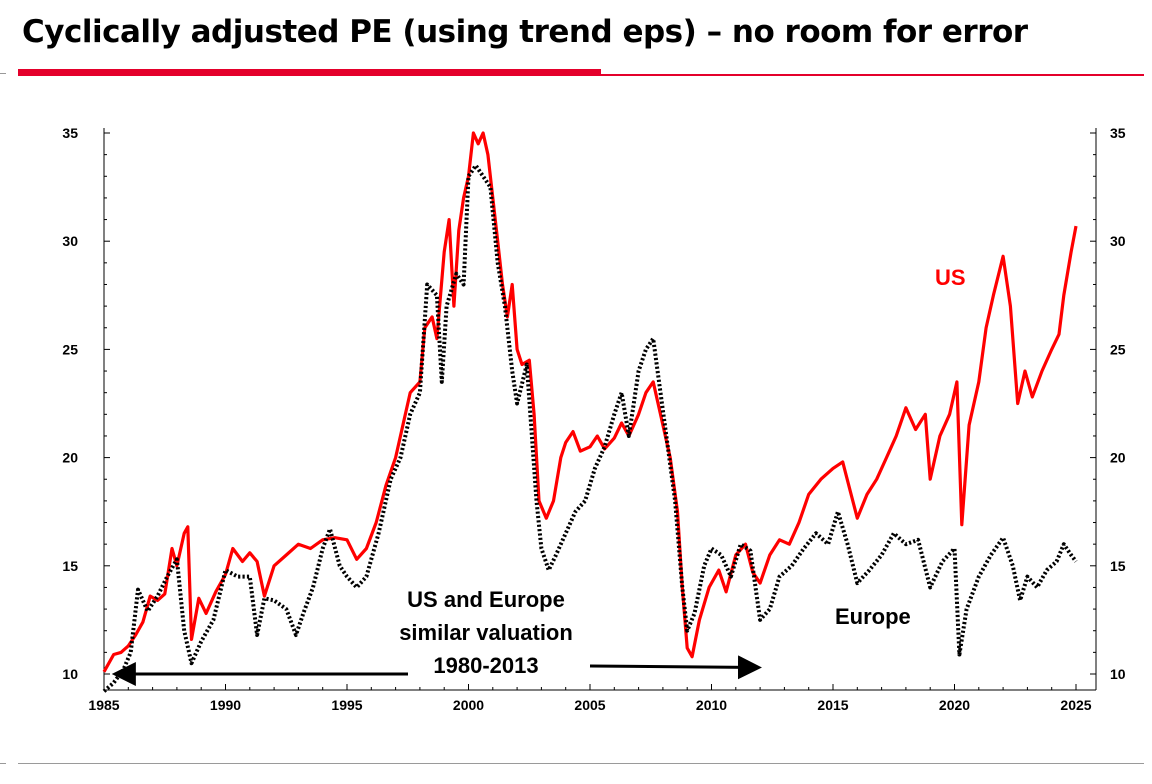 The width and height of the screenshot is (1152, 784). I want to click on y-tick-label-left: 35, so click(70, 133).